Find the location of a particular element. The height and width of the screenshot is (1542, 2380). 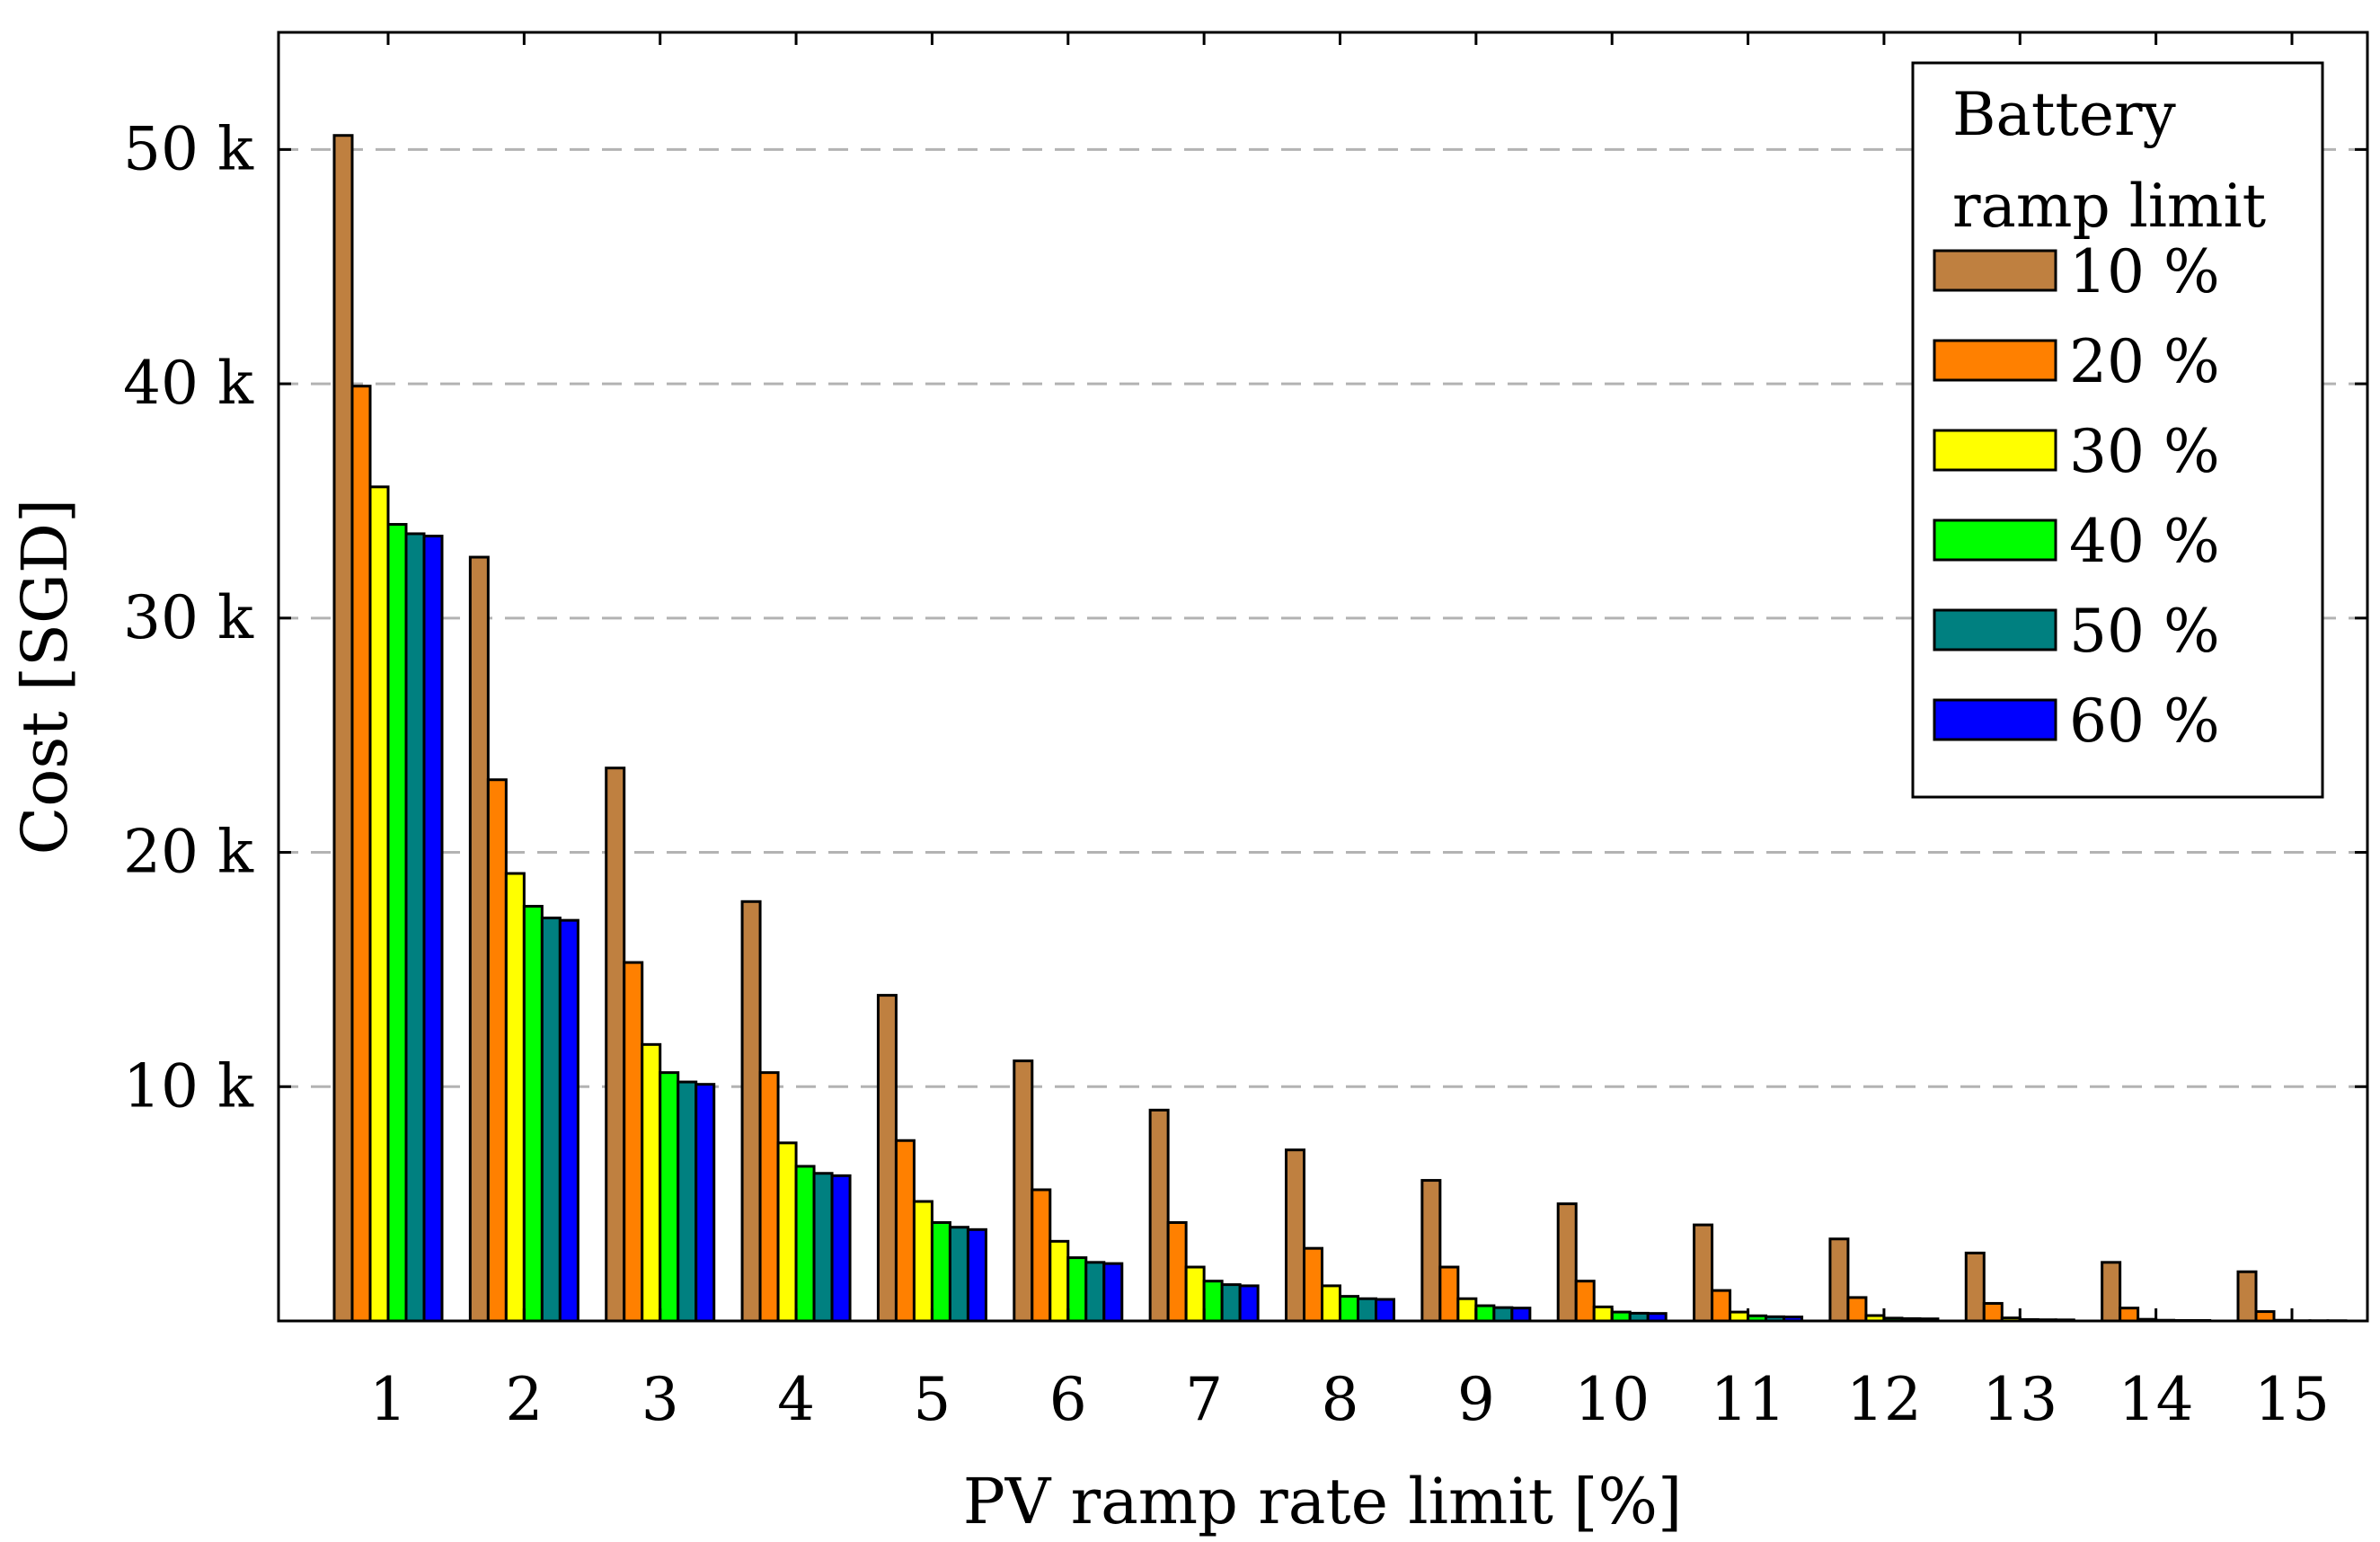

bar-13-10pct is located at coordinates (1975, 1287).